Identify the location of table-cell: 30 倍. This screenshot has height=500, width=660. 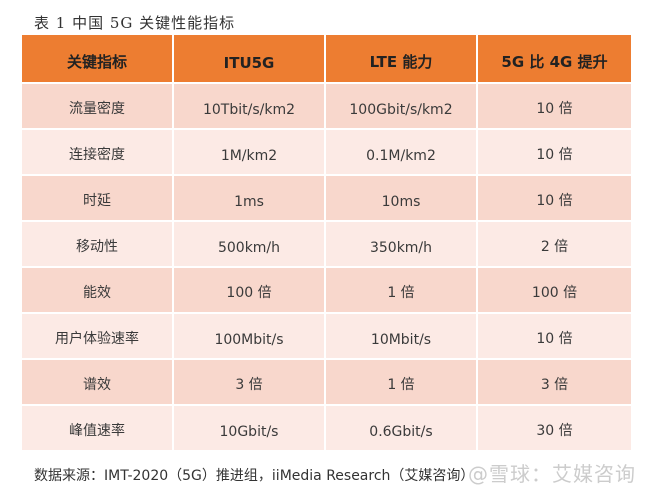
(554, 428).